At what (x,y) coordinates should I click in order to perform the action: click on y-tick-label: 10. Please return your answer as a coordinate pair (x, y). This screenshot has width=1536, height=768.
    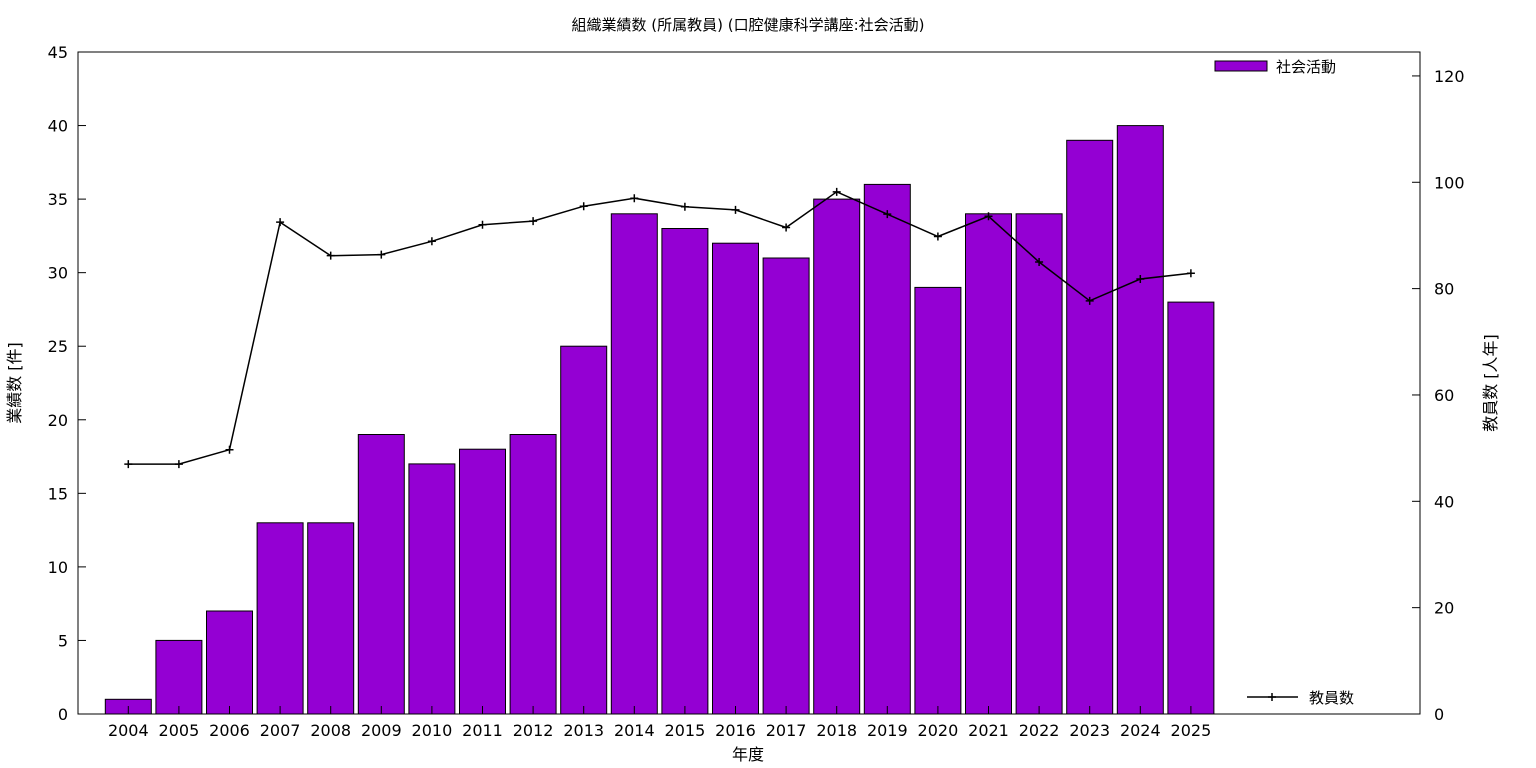
    Looking at the image, I should click on (58, 567).